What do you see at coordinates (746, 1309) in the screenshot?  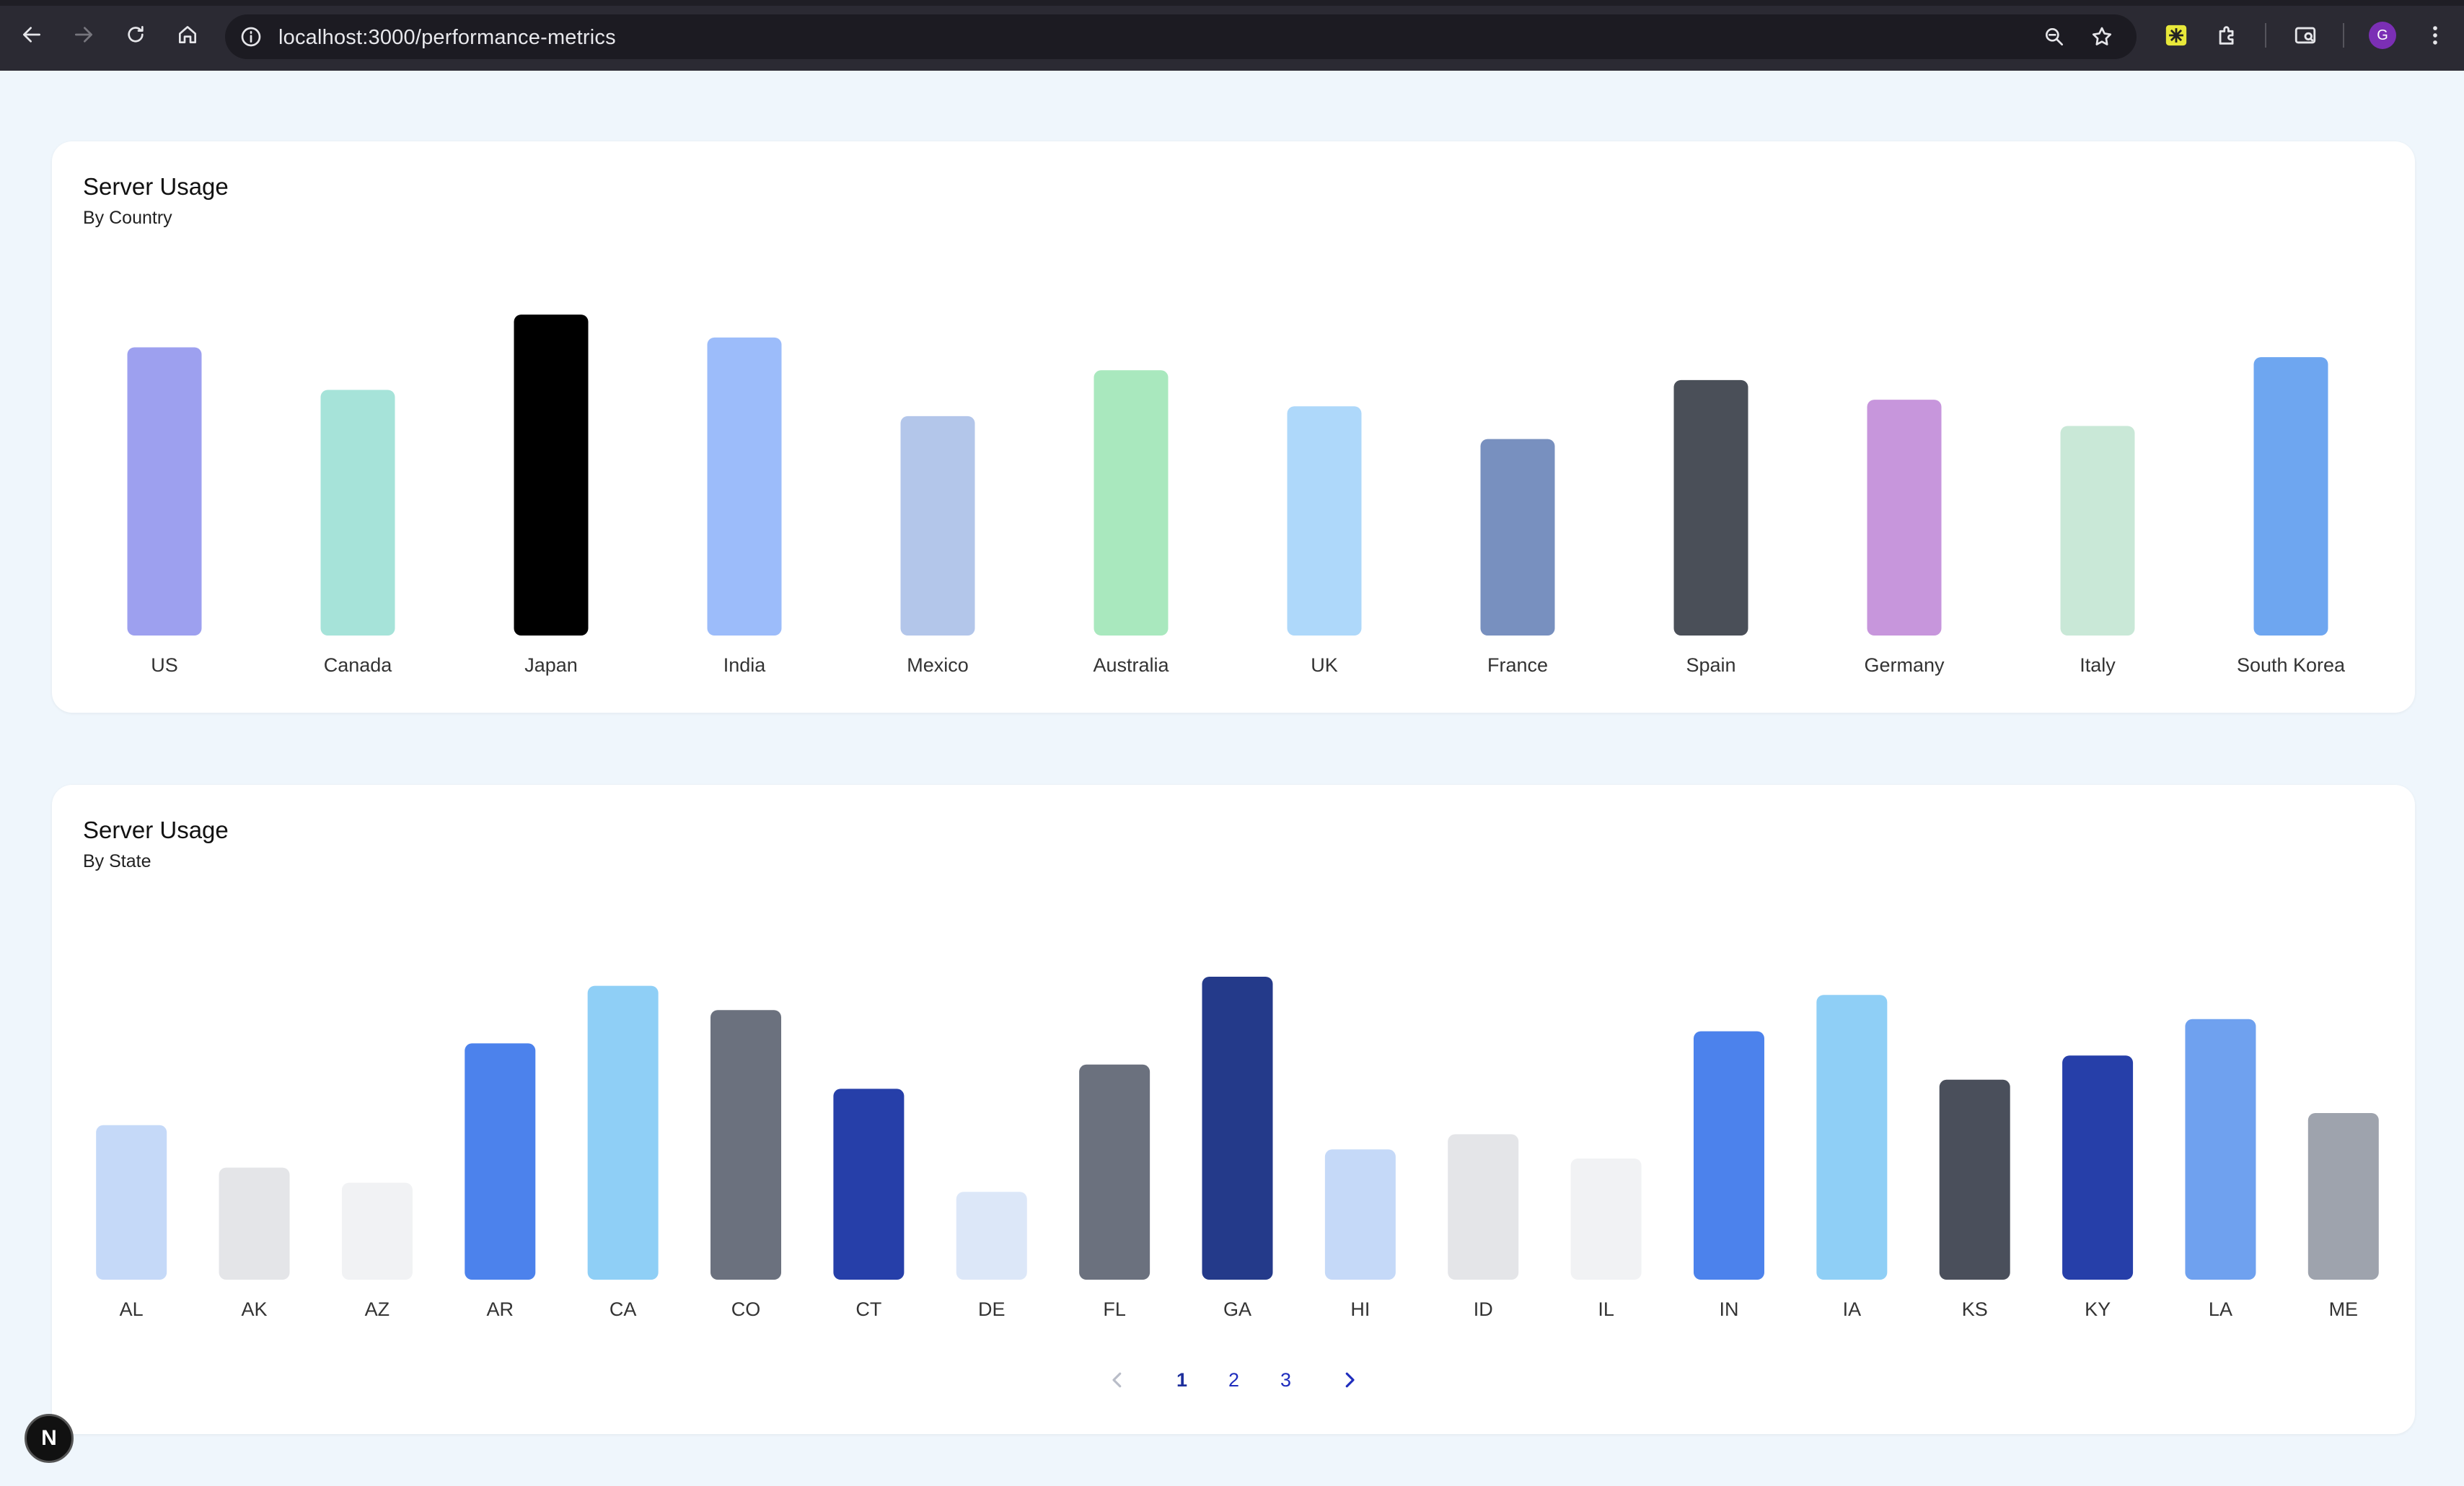 I see `x-tick-label: CO` at bounding box center [746, 1309].